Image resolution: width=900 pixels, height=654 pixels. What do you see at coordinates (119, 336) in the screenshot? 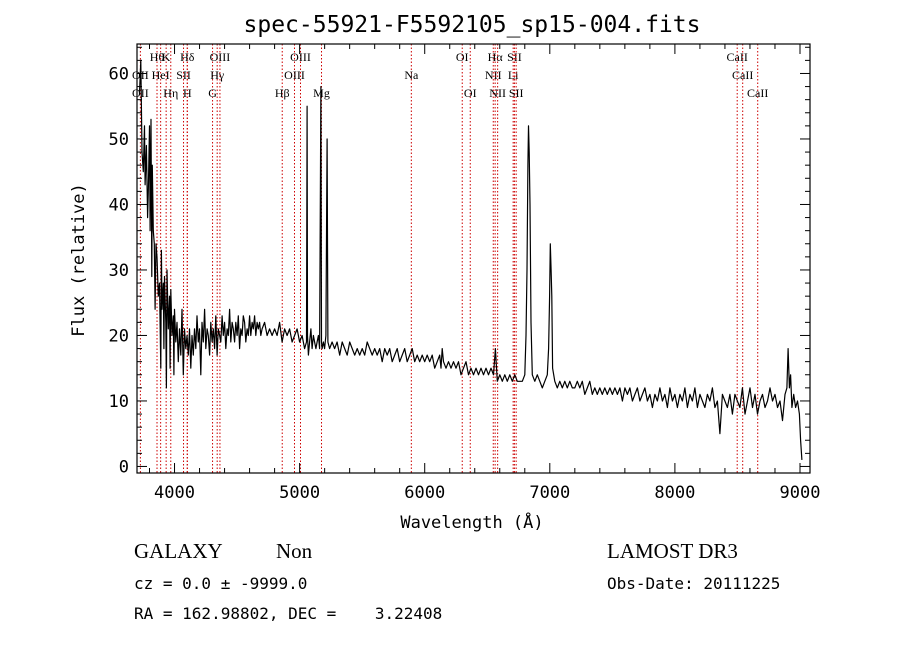
I see `y-tick-label: 20` at bounding box center [119, 336].